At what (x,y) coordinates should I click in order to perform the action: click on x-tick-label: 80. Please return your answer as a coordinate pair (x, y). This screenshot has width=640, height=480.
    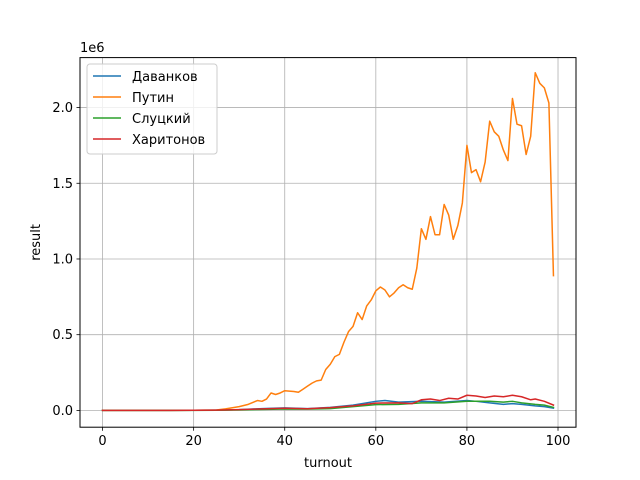
    Looking at the image, I should click on (467, 441).